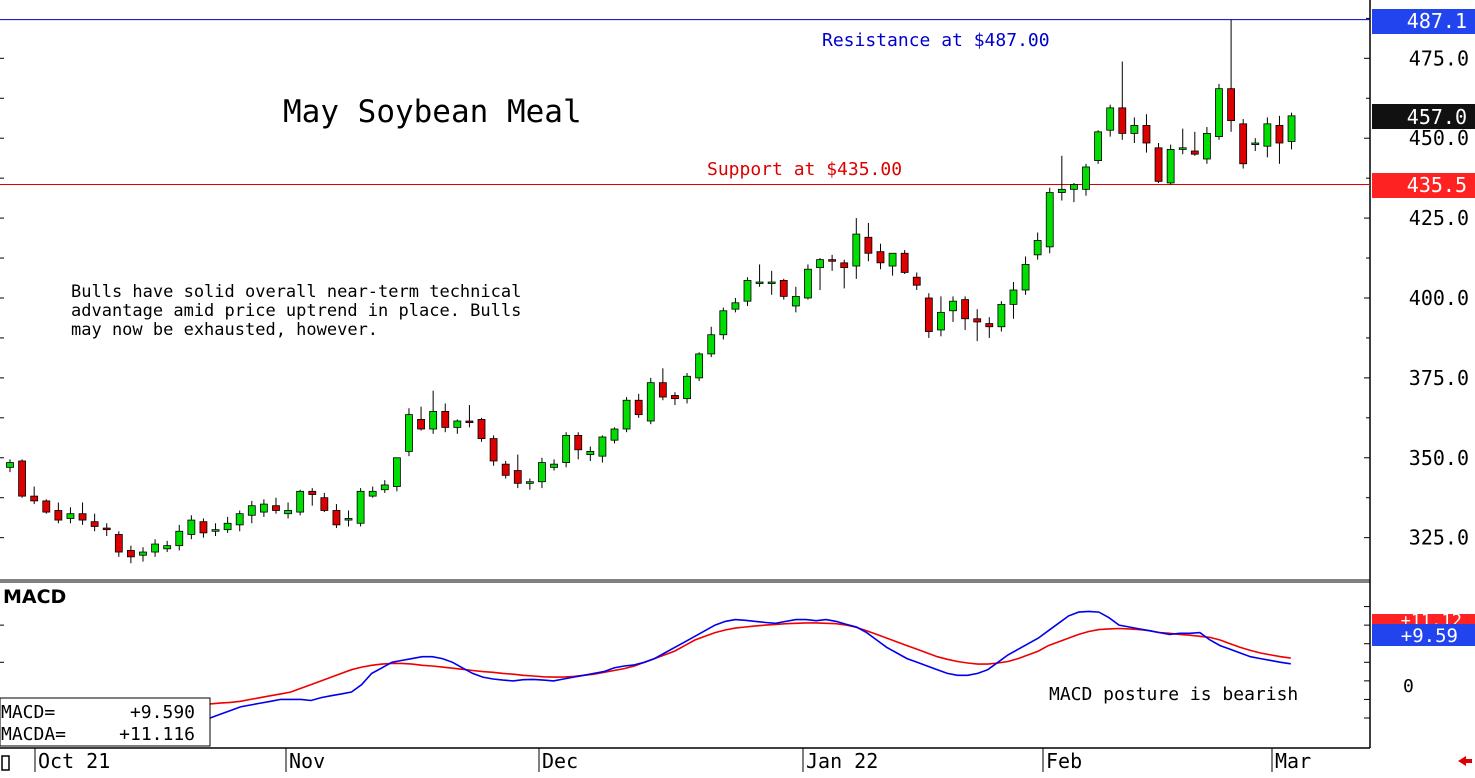  What do you see at coordinates (1437, 185) in the screenshot?
I see `support-tag-text: 435.5` at bounding box center [1437, 185].